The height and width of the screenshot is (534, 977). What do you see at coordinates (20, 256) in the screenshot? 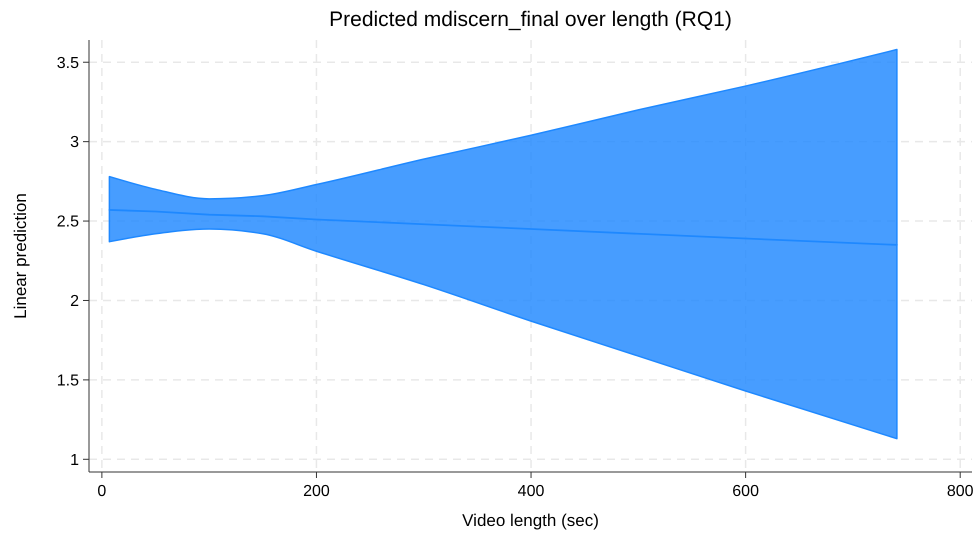
I see `y-axis-title: Linear prediction` at bounding box center [20, 256].